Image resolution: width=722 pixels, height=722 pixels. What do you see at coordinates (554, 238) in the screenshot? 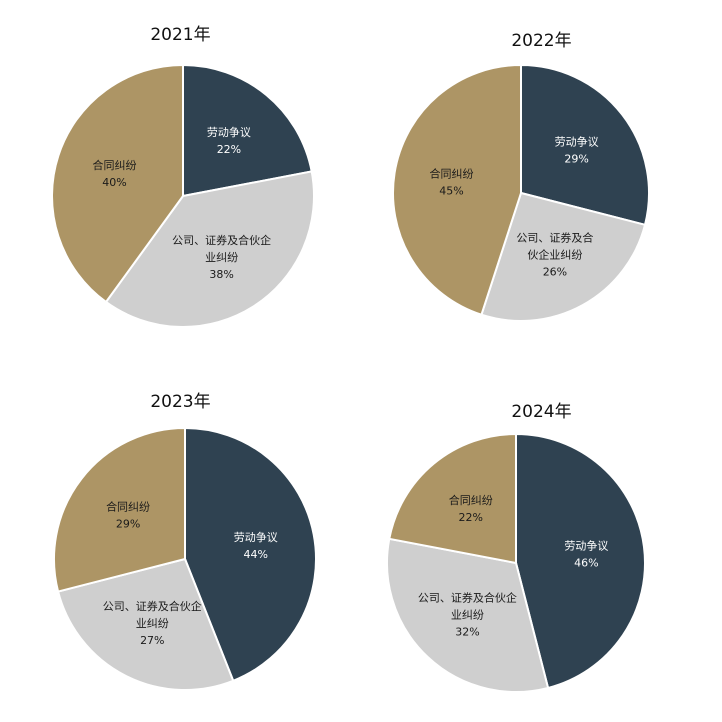
I see `slice-category-label: 公司、证券及合` at bounding box center [554, 238].